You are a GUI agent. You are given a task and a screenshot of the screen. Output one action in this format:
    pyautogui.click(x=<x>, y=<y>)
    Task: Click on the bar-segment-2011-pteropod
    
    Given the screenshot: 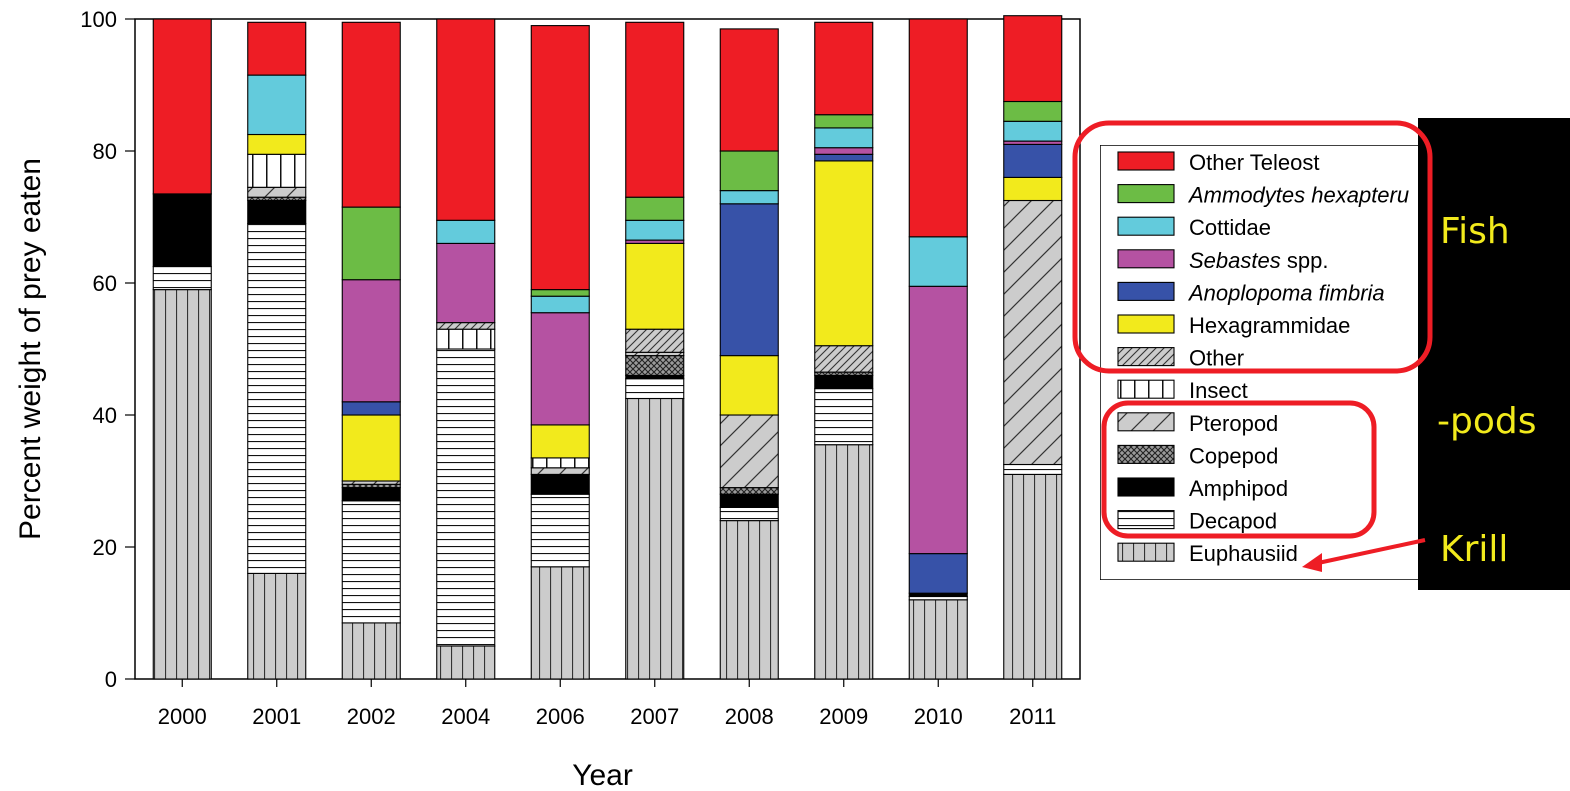 What is the action you would take?
    pyautogui.click(x=1033, y=332)
    